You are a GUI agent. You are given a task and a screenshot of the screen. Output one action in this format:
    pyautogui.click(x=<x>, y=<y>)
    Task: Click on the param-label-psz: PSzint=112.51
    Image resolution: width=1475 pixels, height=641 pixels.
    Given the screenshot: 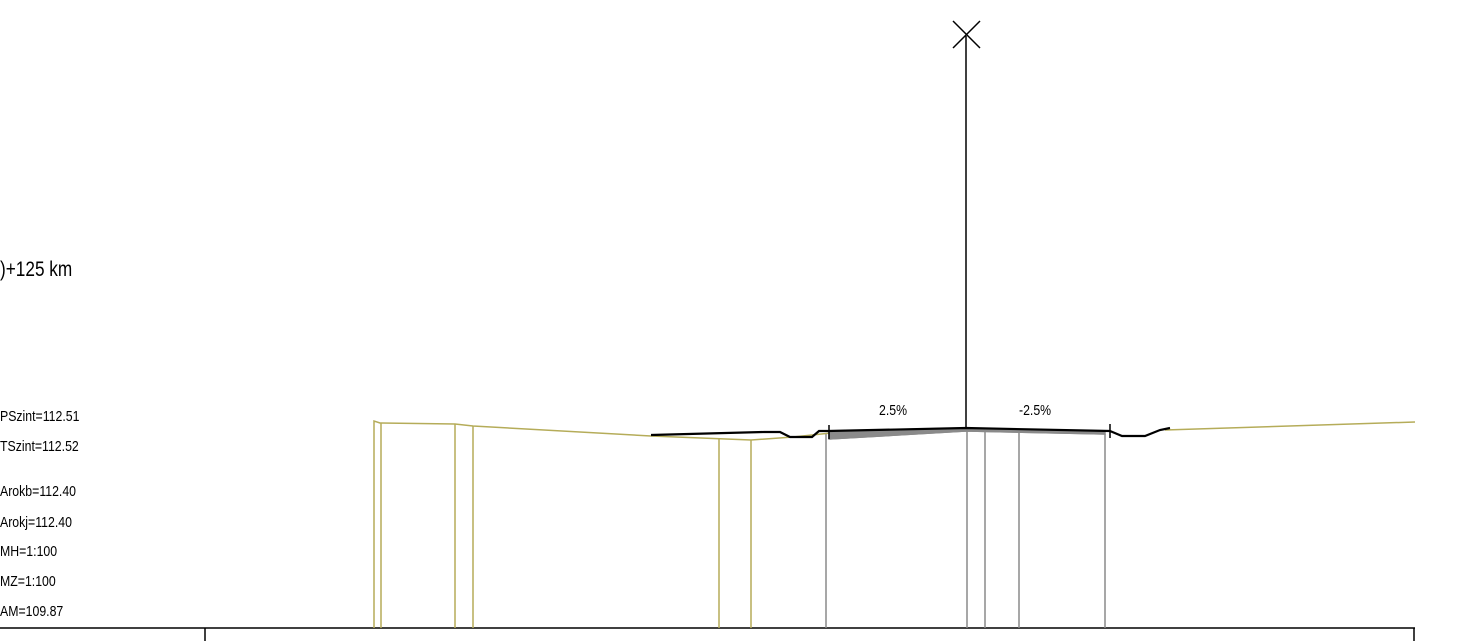 What is the action you would take?
    pyautogui.click(x=40, y=416)
    